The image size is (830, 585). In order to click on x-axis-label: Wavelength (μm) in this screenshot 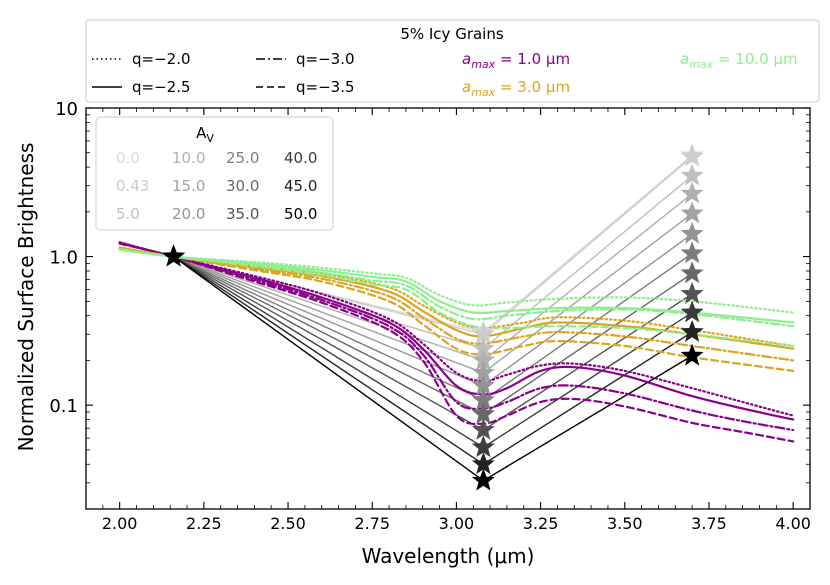, I will do `click(448, 556)`.